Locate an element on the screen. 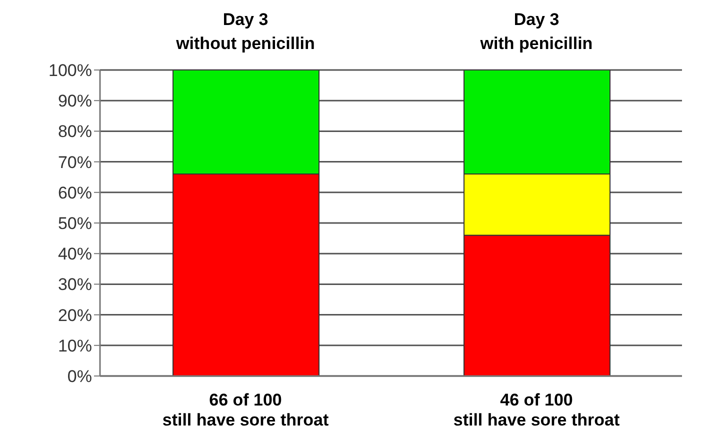 Image resolution: width=702 pixels, height=444 pixels. y-tick-label: 60% is located at coordinates (75, 192).